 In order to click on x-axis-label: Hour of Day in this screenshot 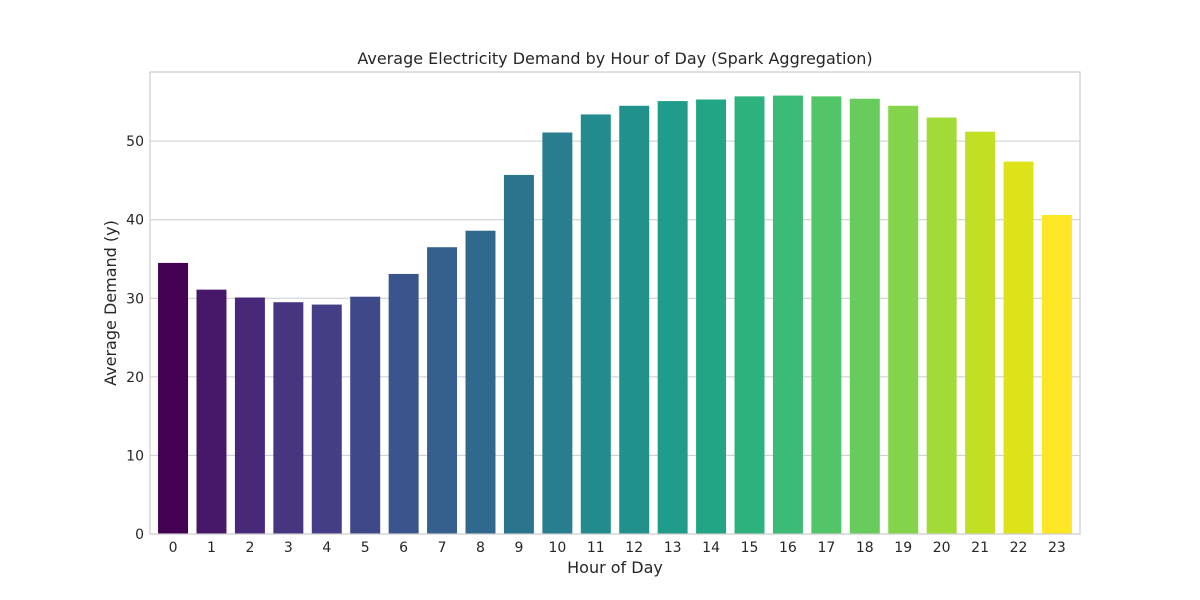, I will do `click(615, 567)`.